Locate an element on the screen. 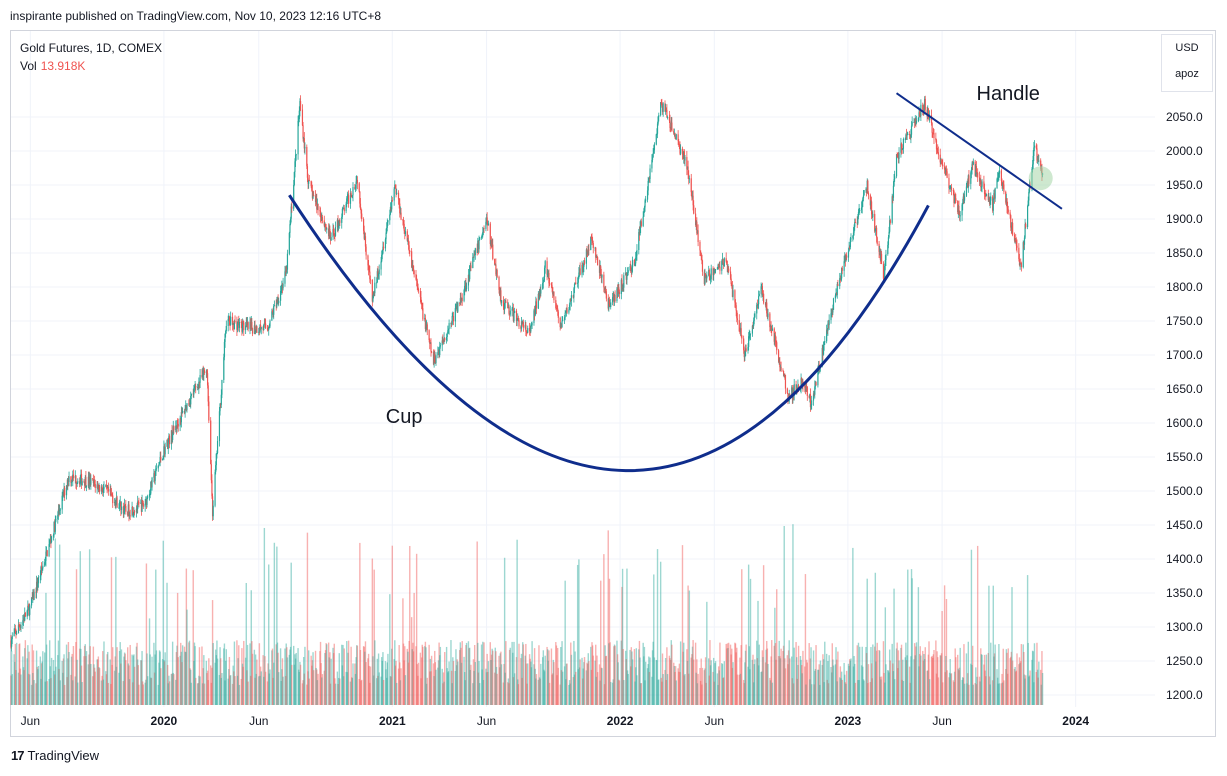 The image size is (1227, 776). tradingview-logo: 17 TradingView is located at coordinates (55, 755).